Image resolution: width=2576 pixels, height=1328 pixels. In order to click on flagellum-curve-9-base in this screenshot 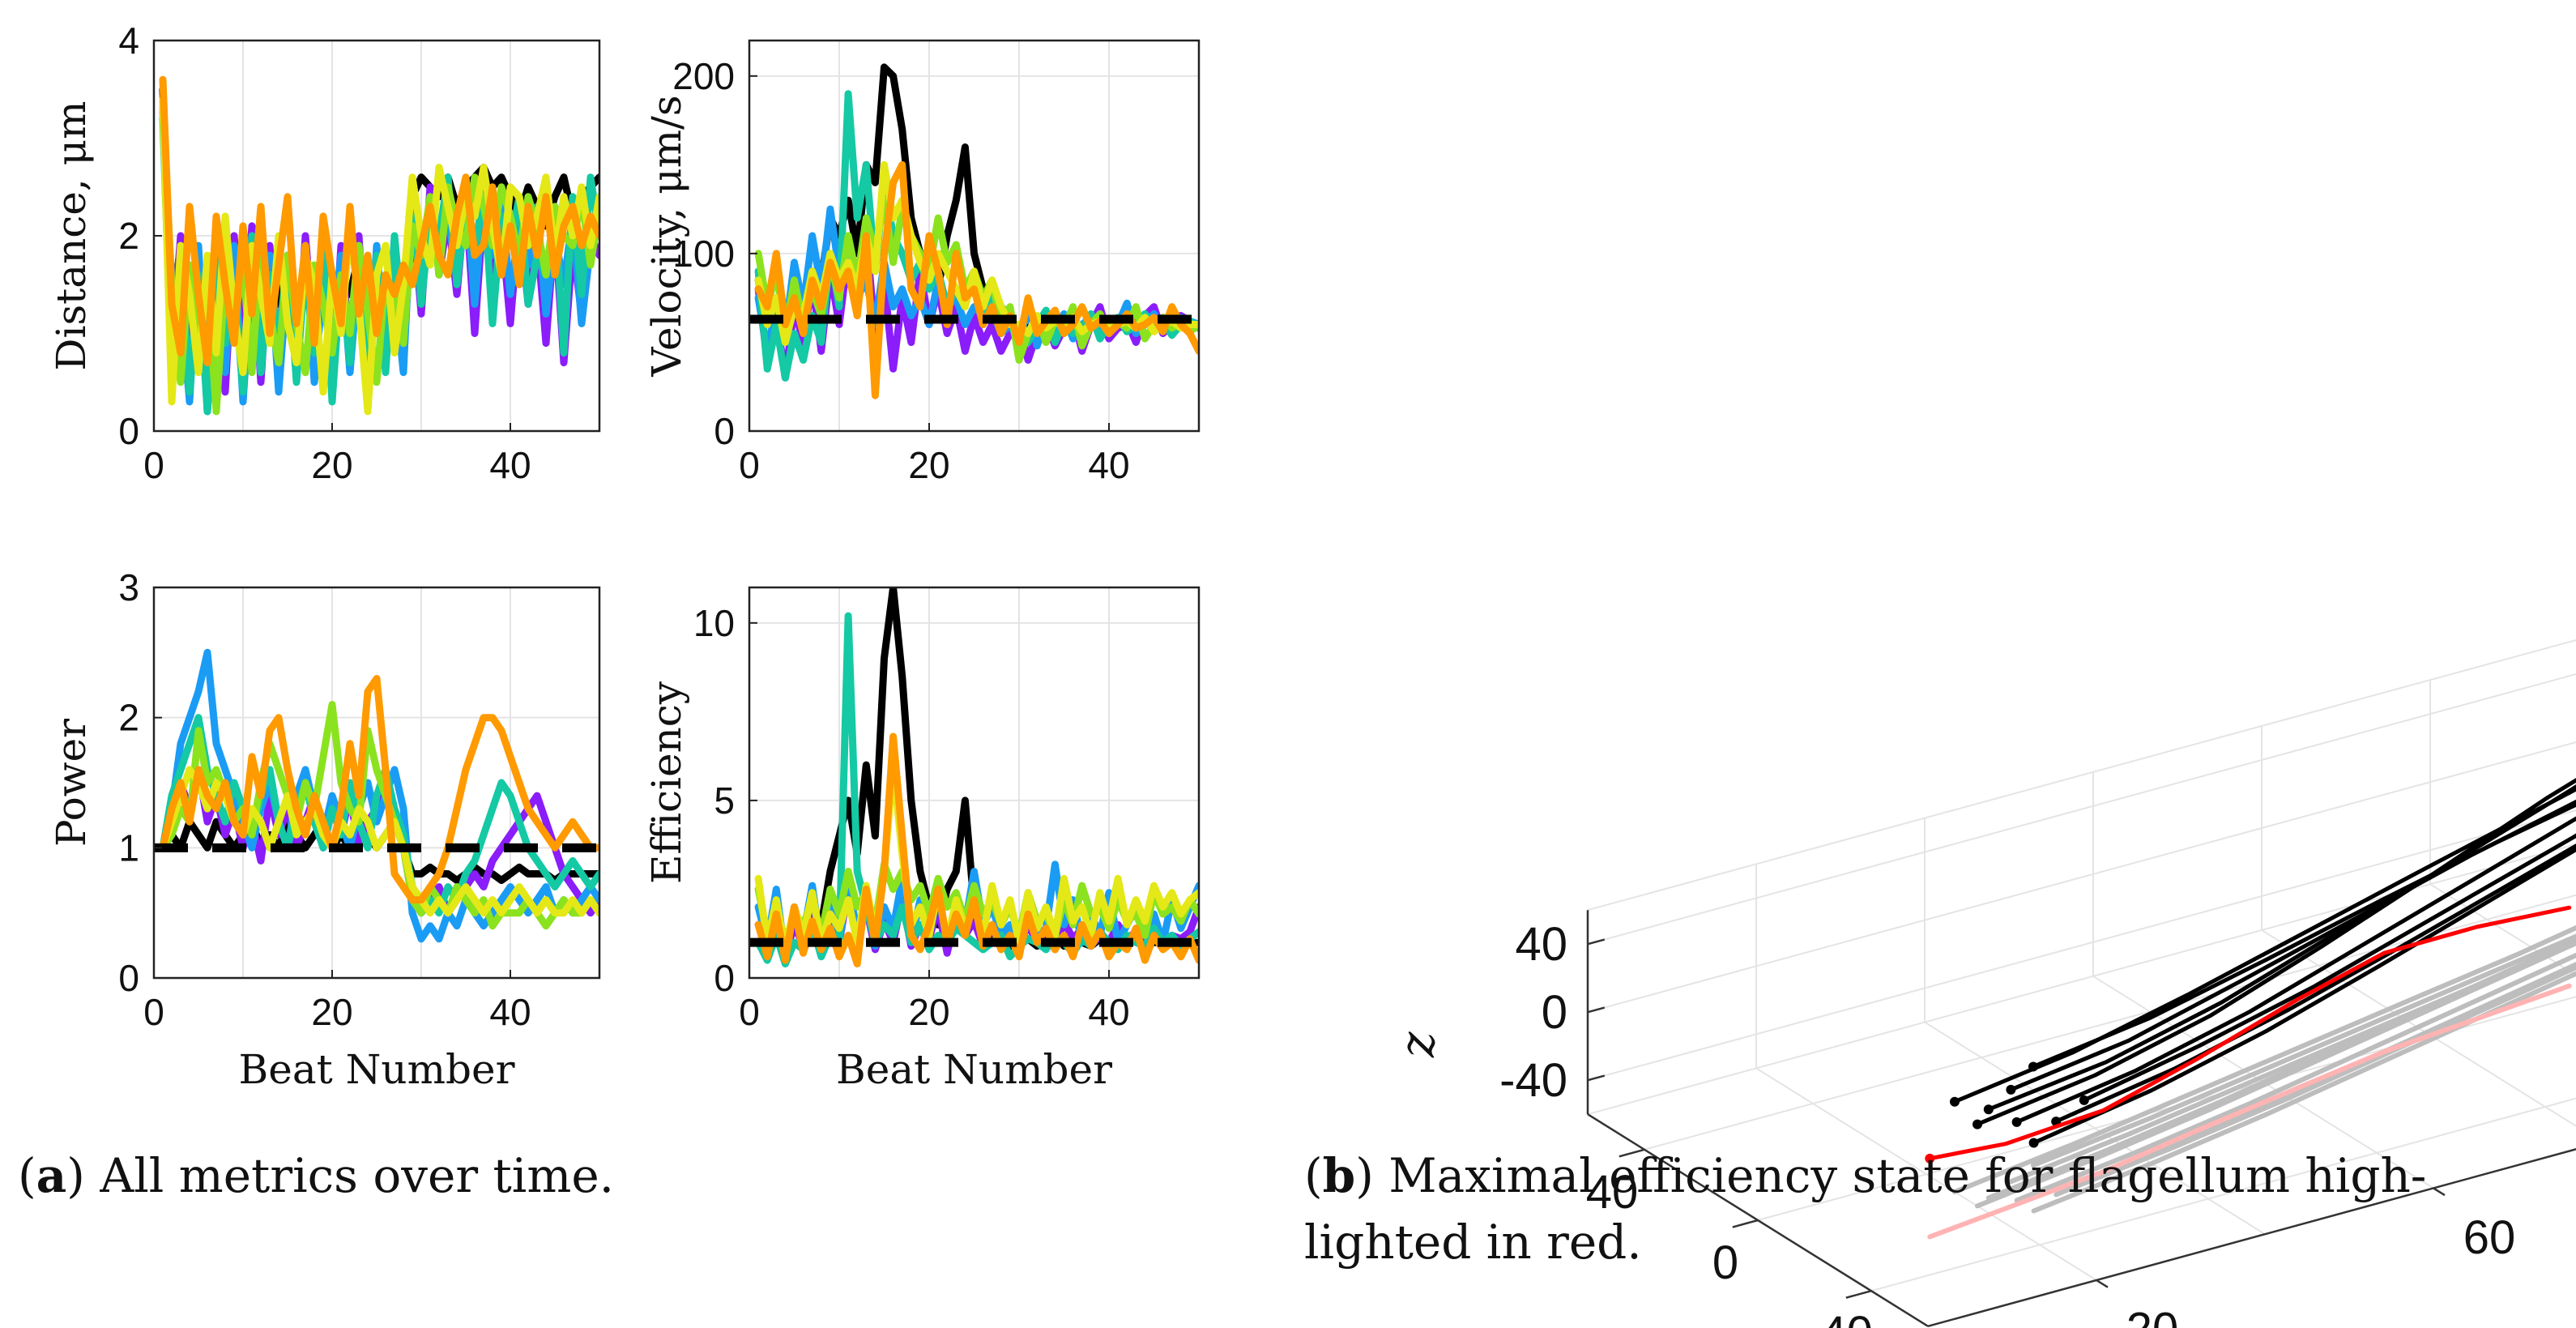, I will do `click(2084, 1100)`.